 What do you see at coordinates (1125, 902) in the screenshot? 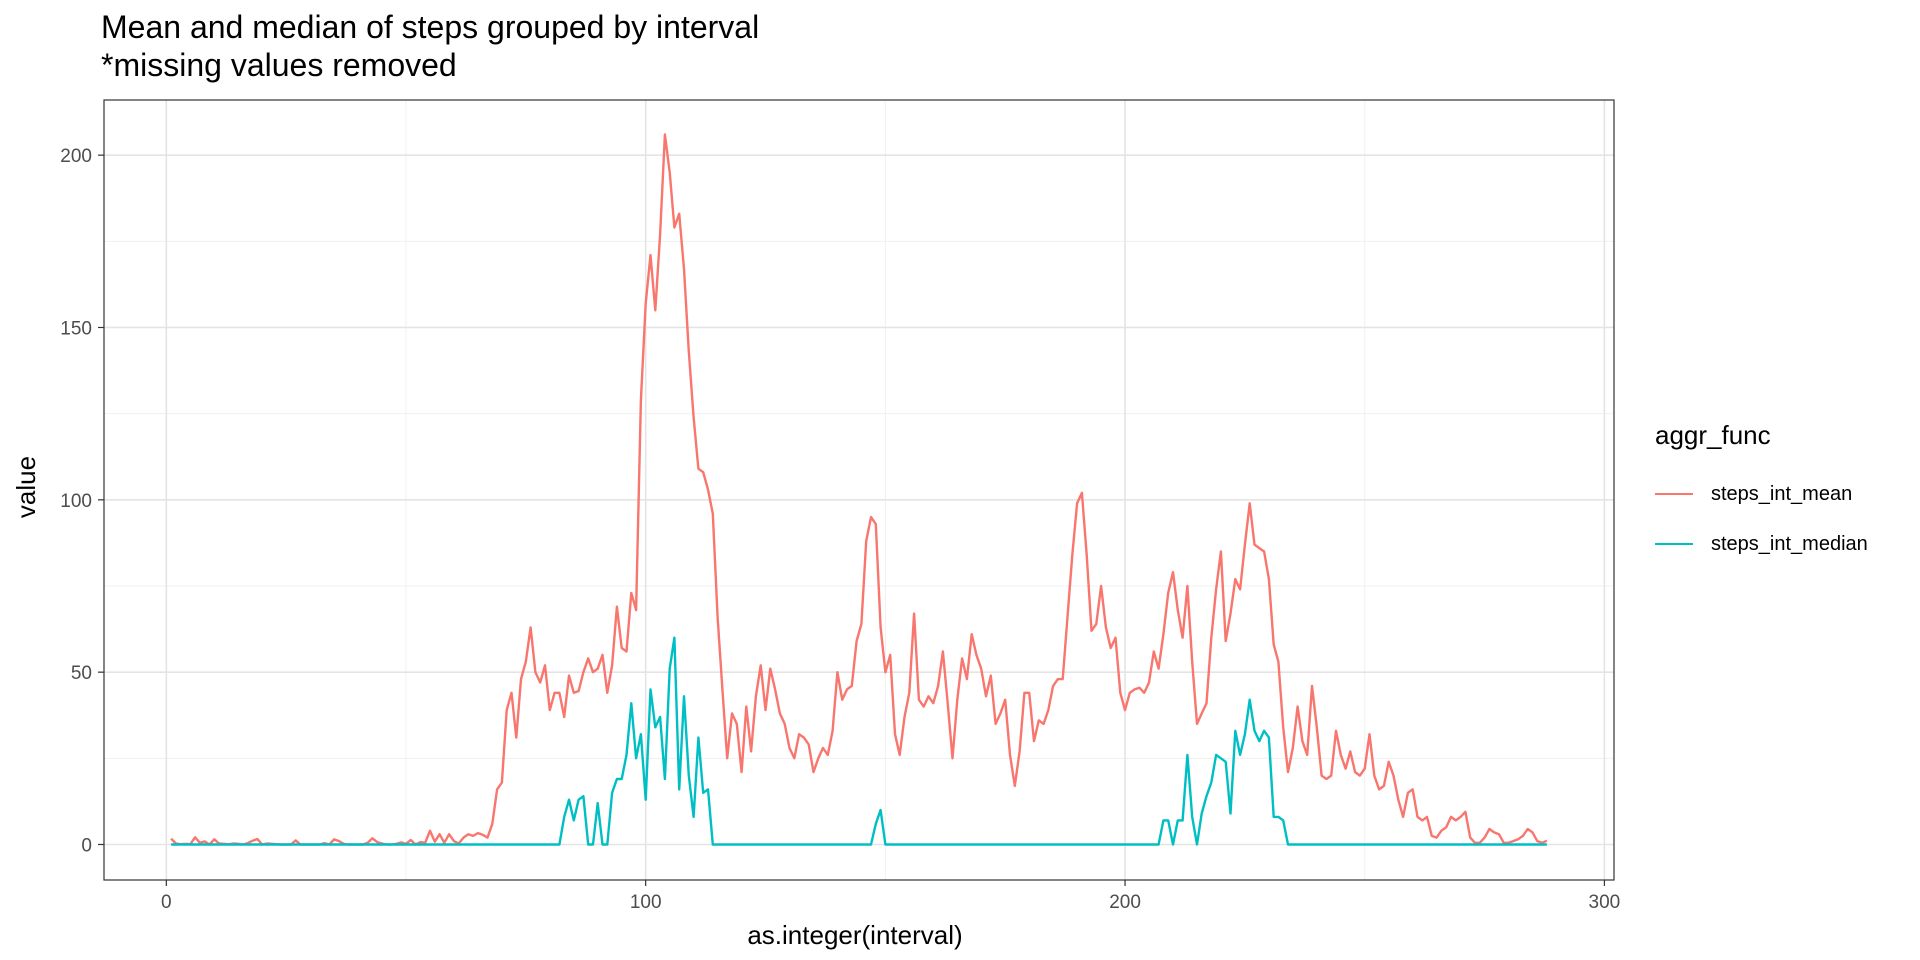
I see `x-tick-label: 200` at bounding box center [1125, 902].